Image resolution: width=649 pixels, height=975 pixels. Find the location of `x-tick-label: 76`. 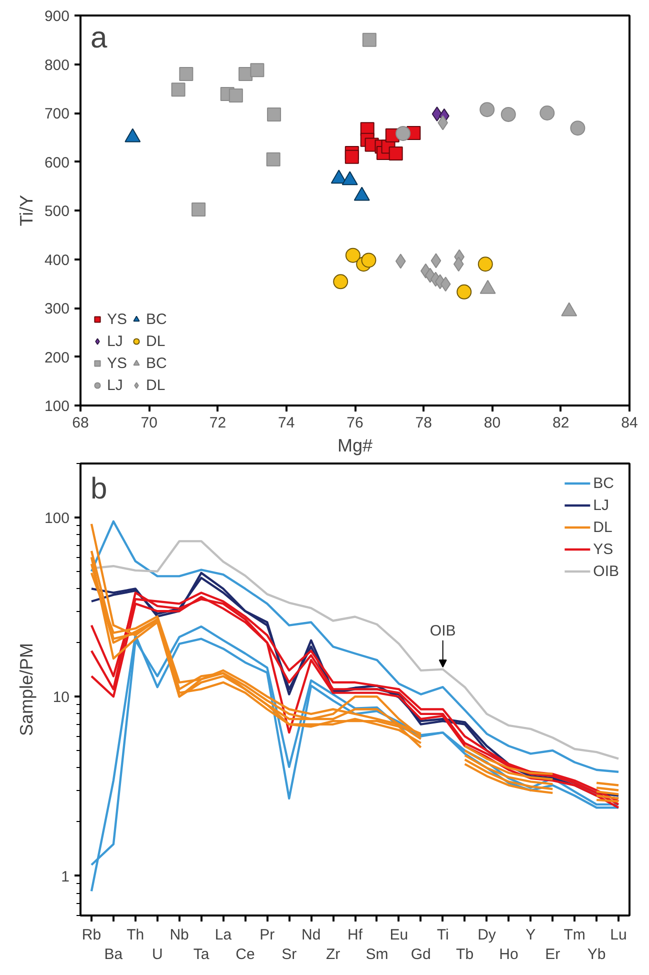

x-tick-label: 76 is located at coordinates (355, 423).